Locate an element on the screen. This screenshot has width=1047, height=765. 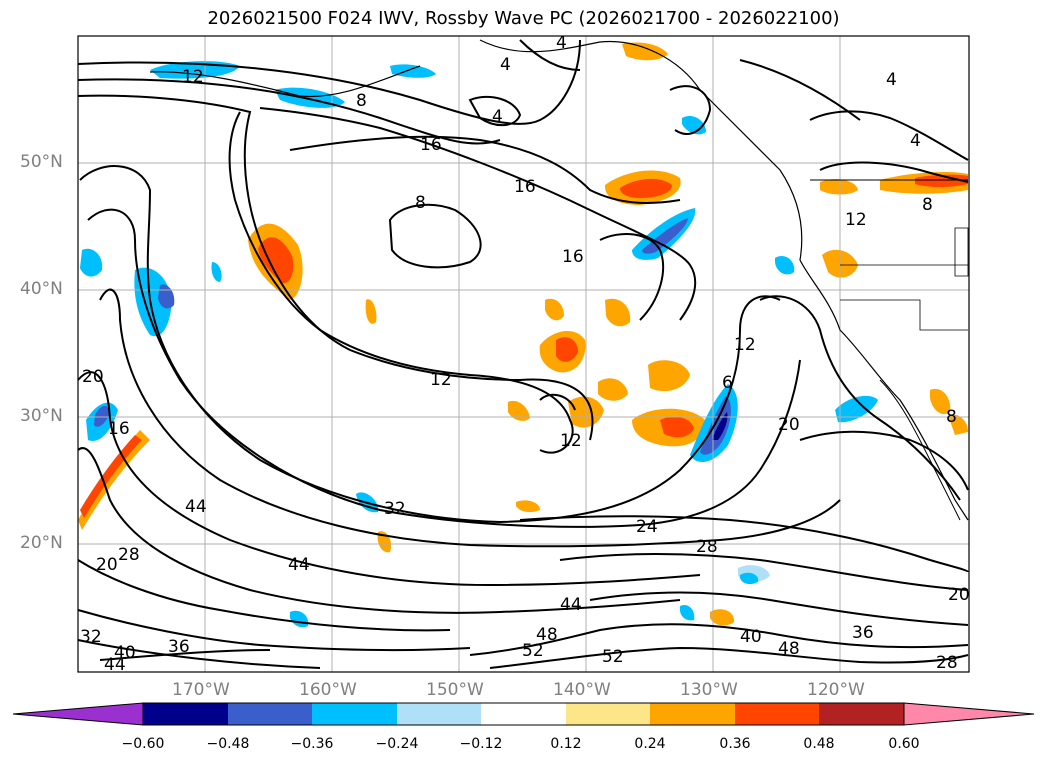
baja-coast is located at coordinates (920, 450).